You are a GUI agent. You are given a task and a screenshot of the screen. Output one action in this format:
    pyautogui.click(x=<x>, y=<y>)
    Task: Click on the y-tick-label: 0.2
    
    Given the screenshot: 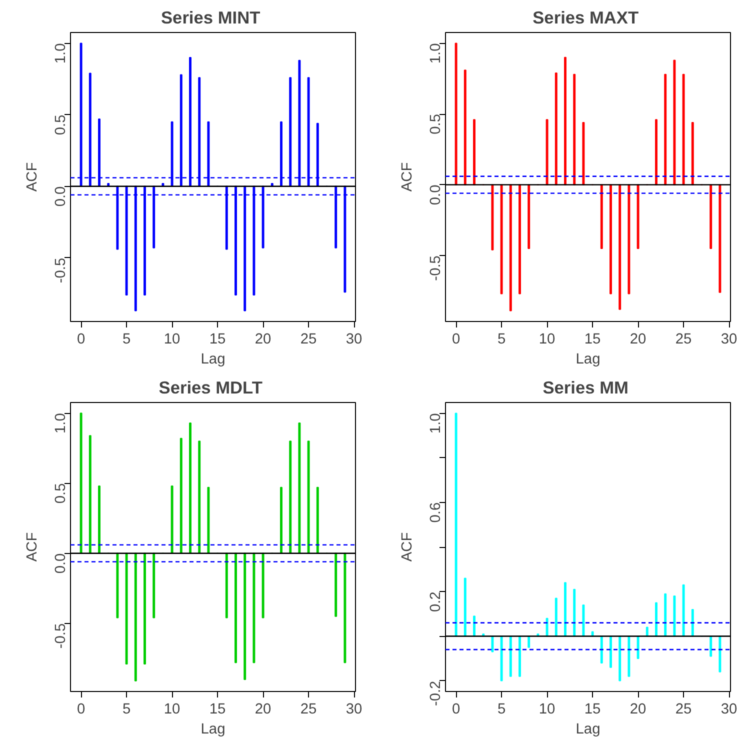 What is the action you would take?
    pyautogui.click(x=436, y=602)
    